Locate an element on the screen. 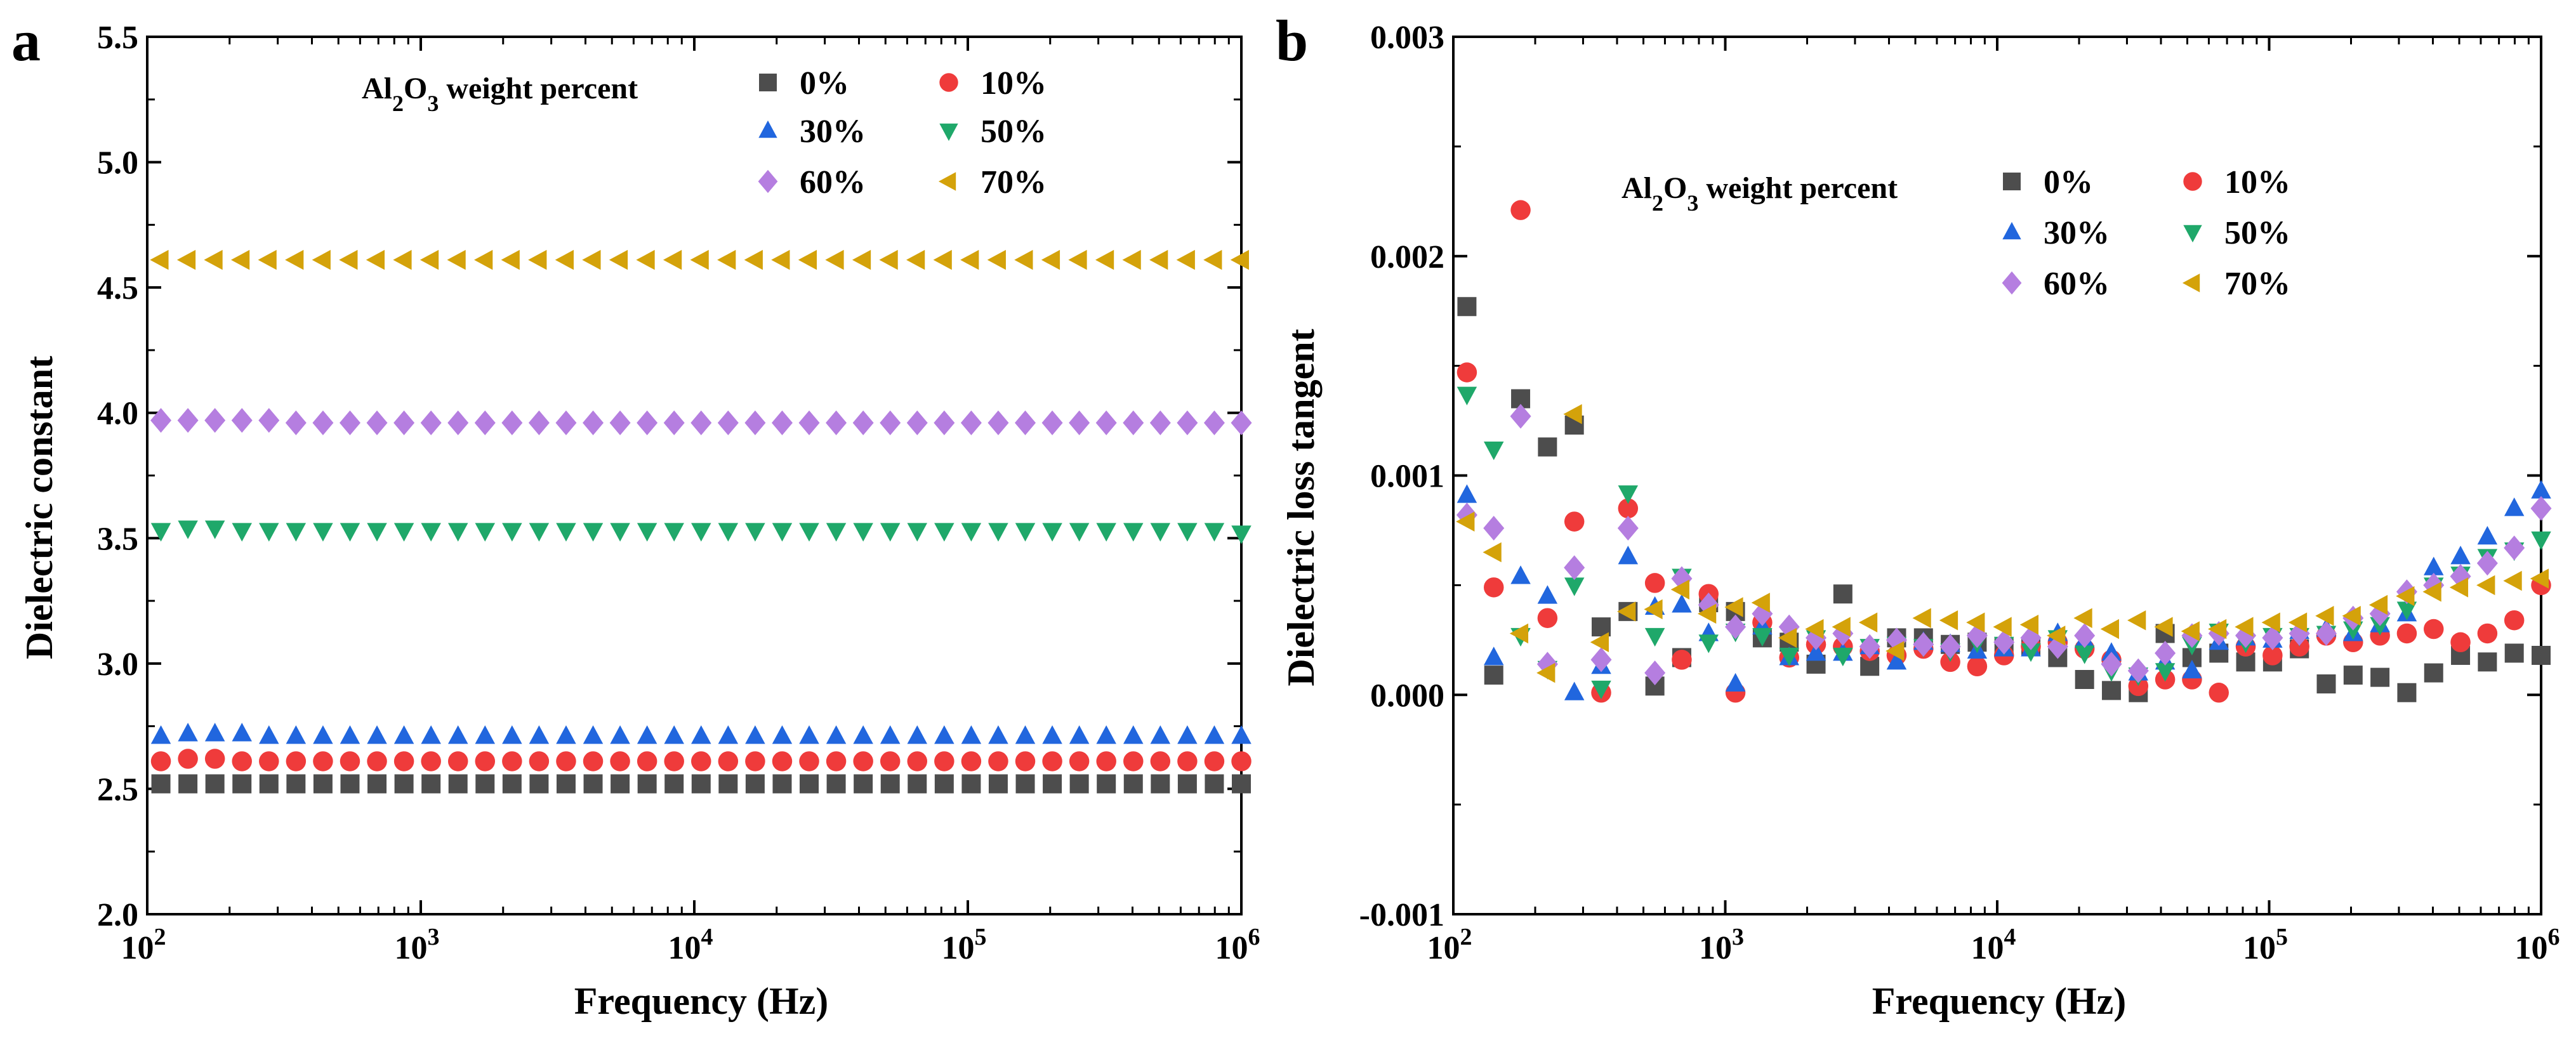  panel-b-legend-label: 70% is located at coordinates (2257, 284).